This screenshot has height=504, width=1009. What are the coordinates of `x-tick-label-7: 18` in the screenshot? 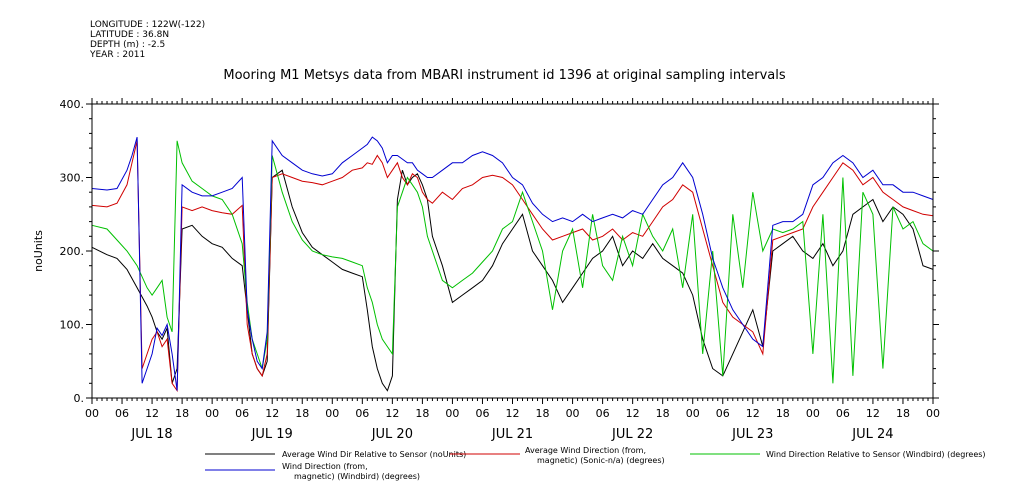 It's located at (302, 413).